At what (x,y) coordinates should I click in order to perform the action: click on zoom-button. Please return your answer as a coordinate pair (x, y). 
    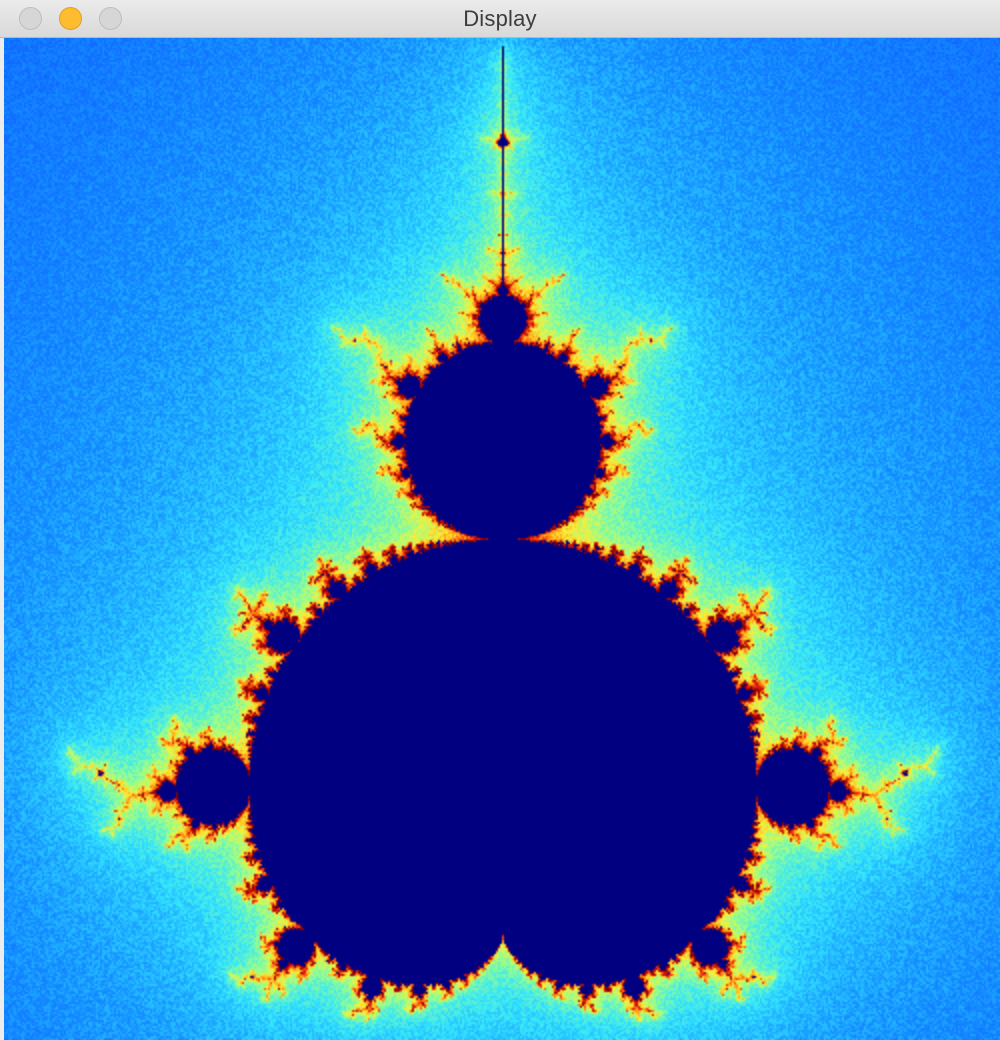
    Looking at the image, I should click on (110, 18).